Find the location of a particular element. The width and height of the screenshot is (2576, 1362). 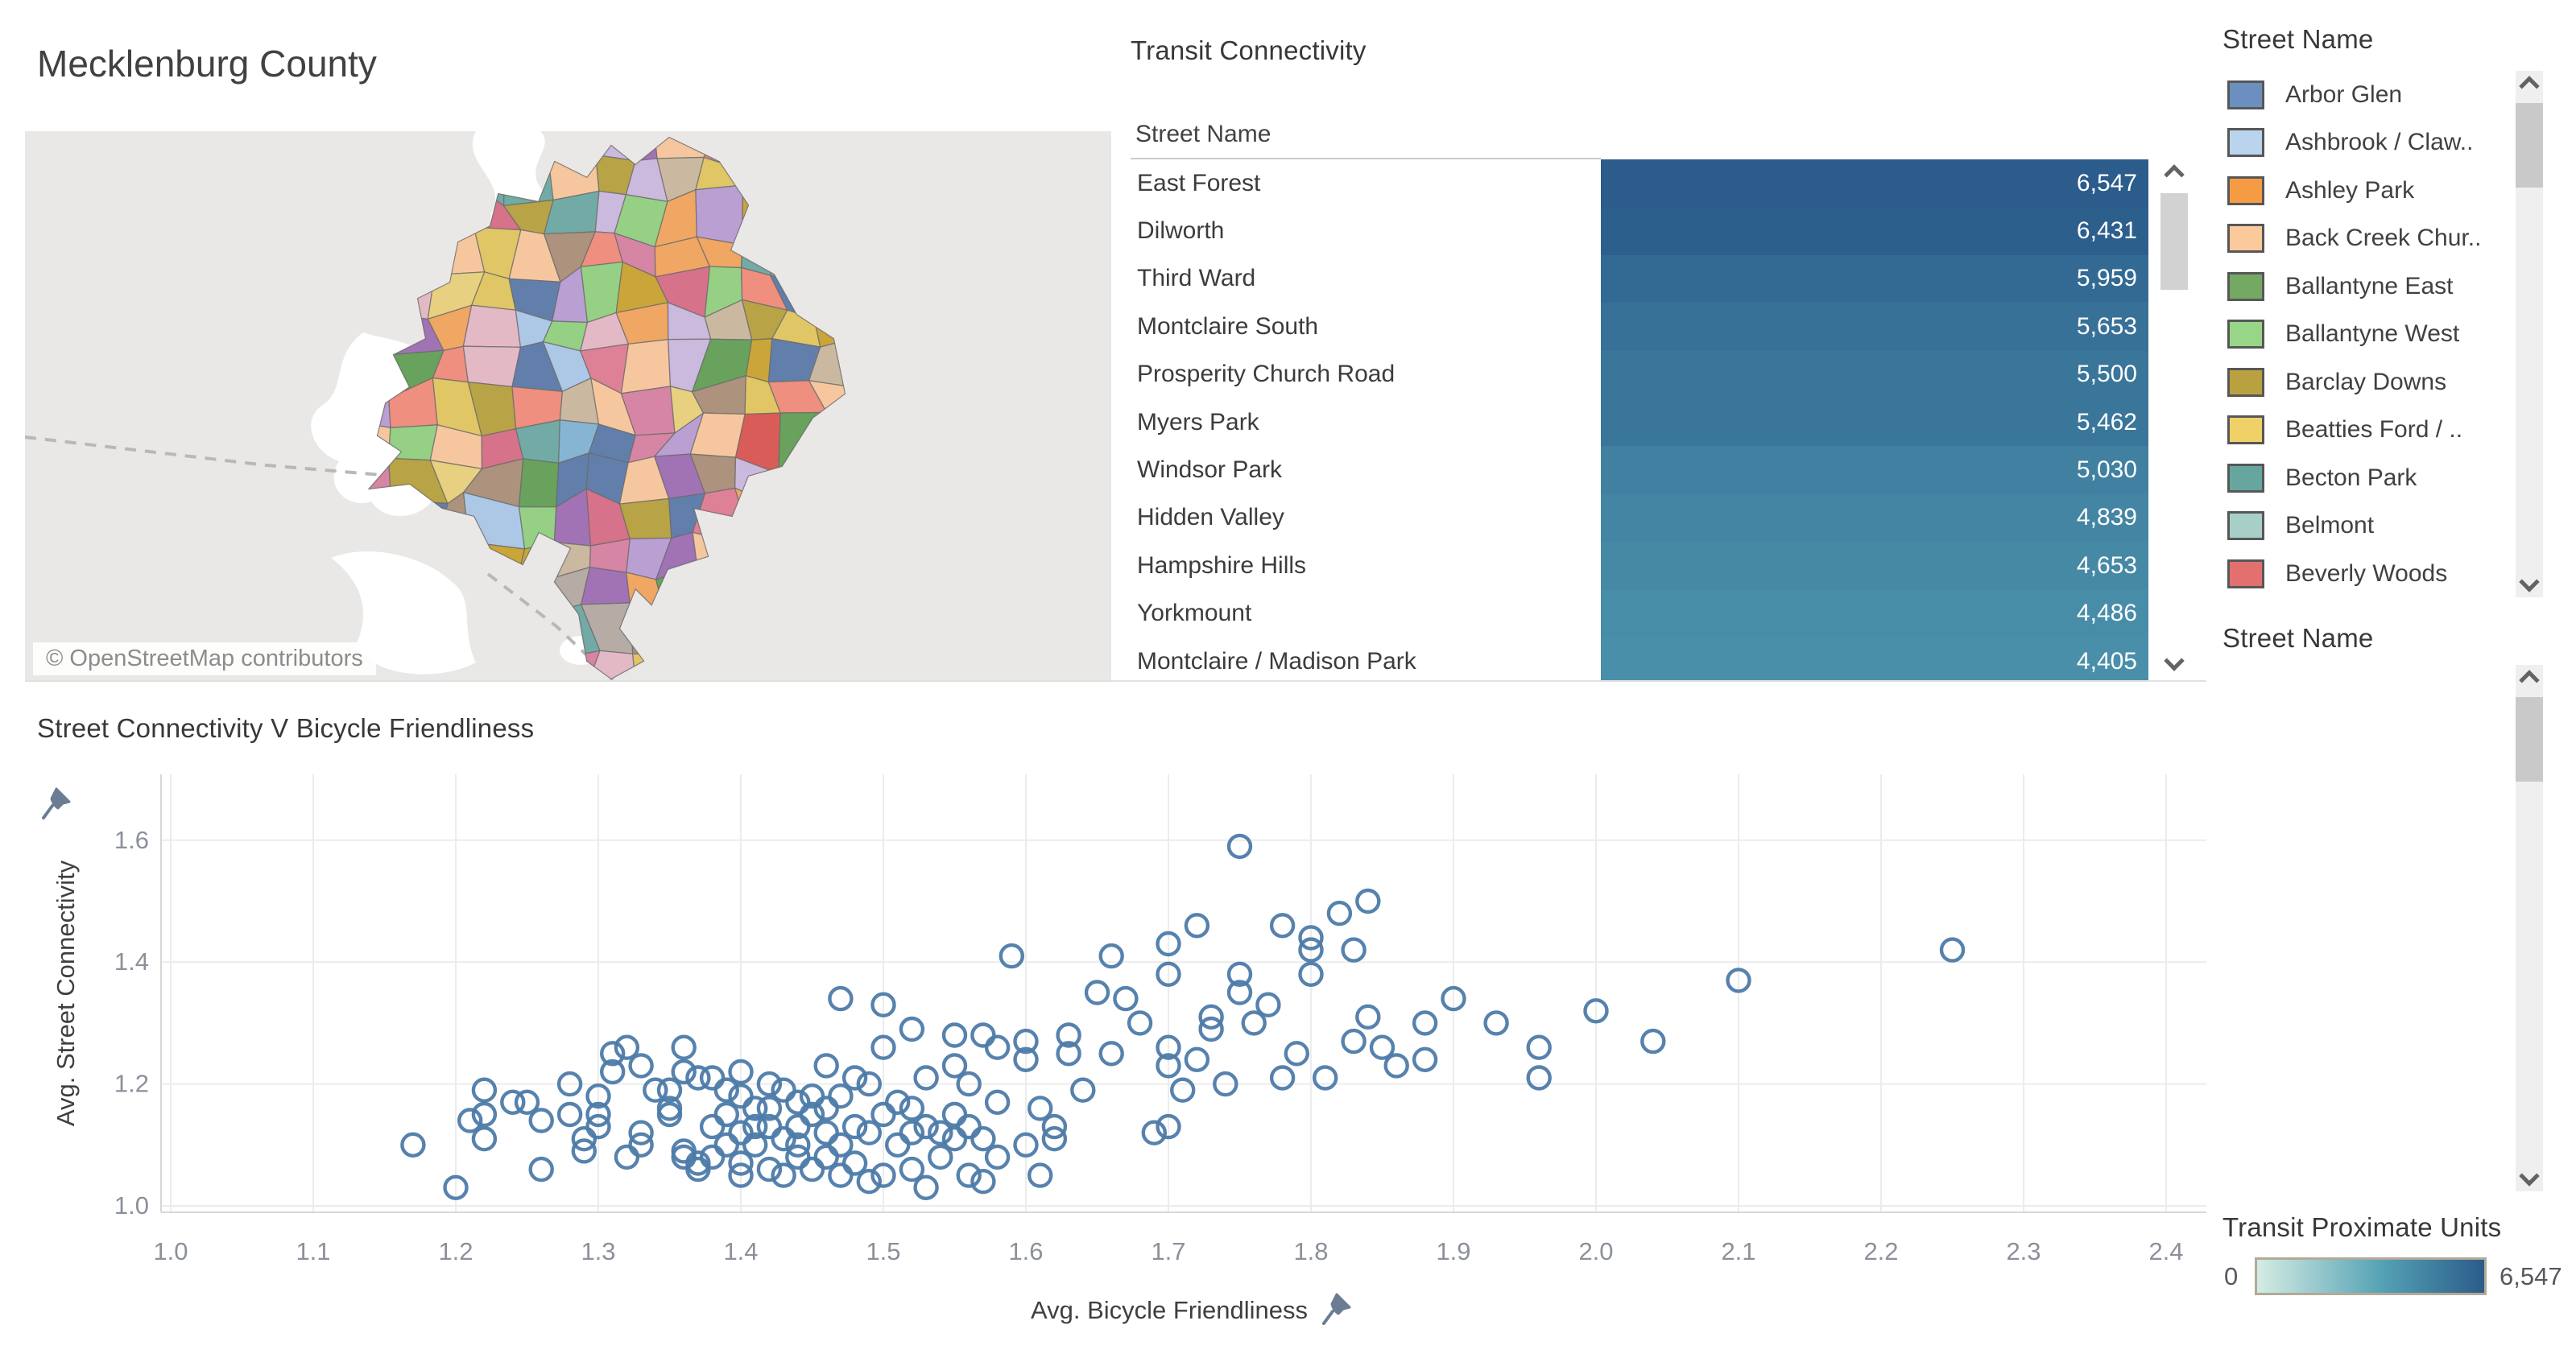

legend-label: Ballantyne East is located at coordinates (2369, 286).